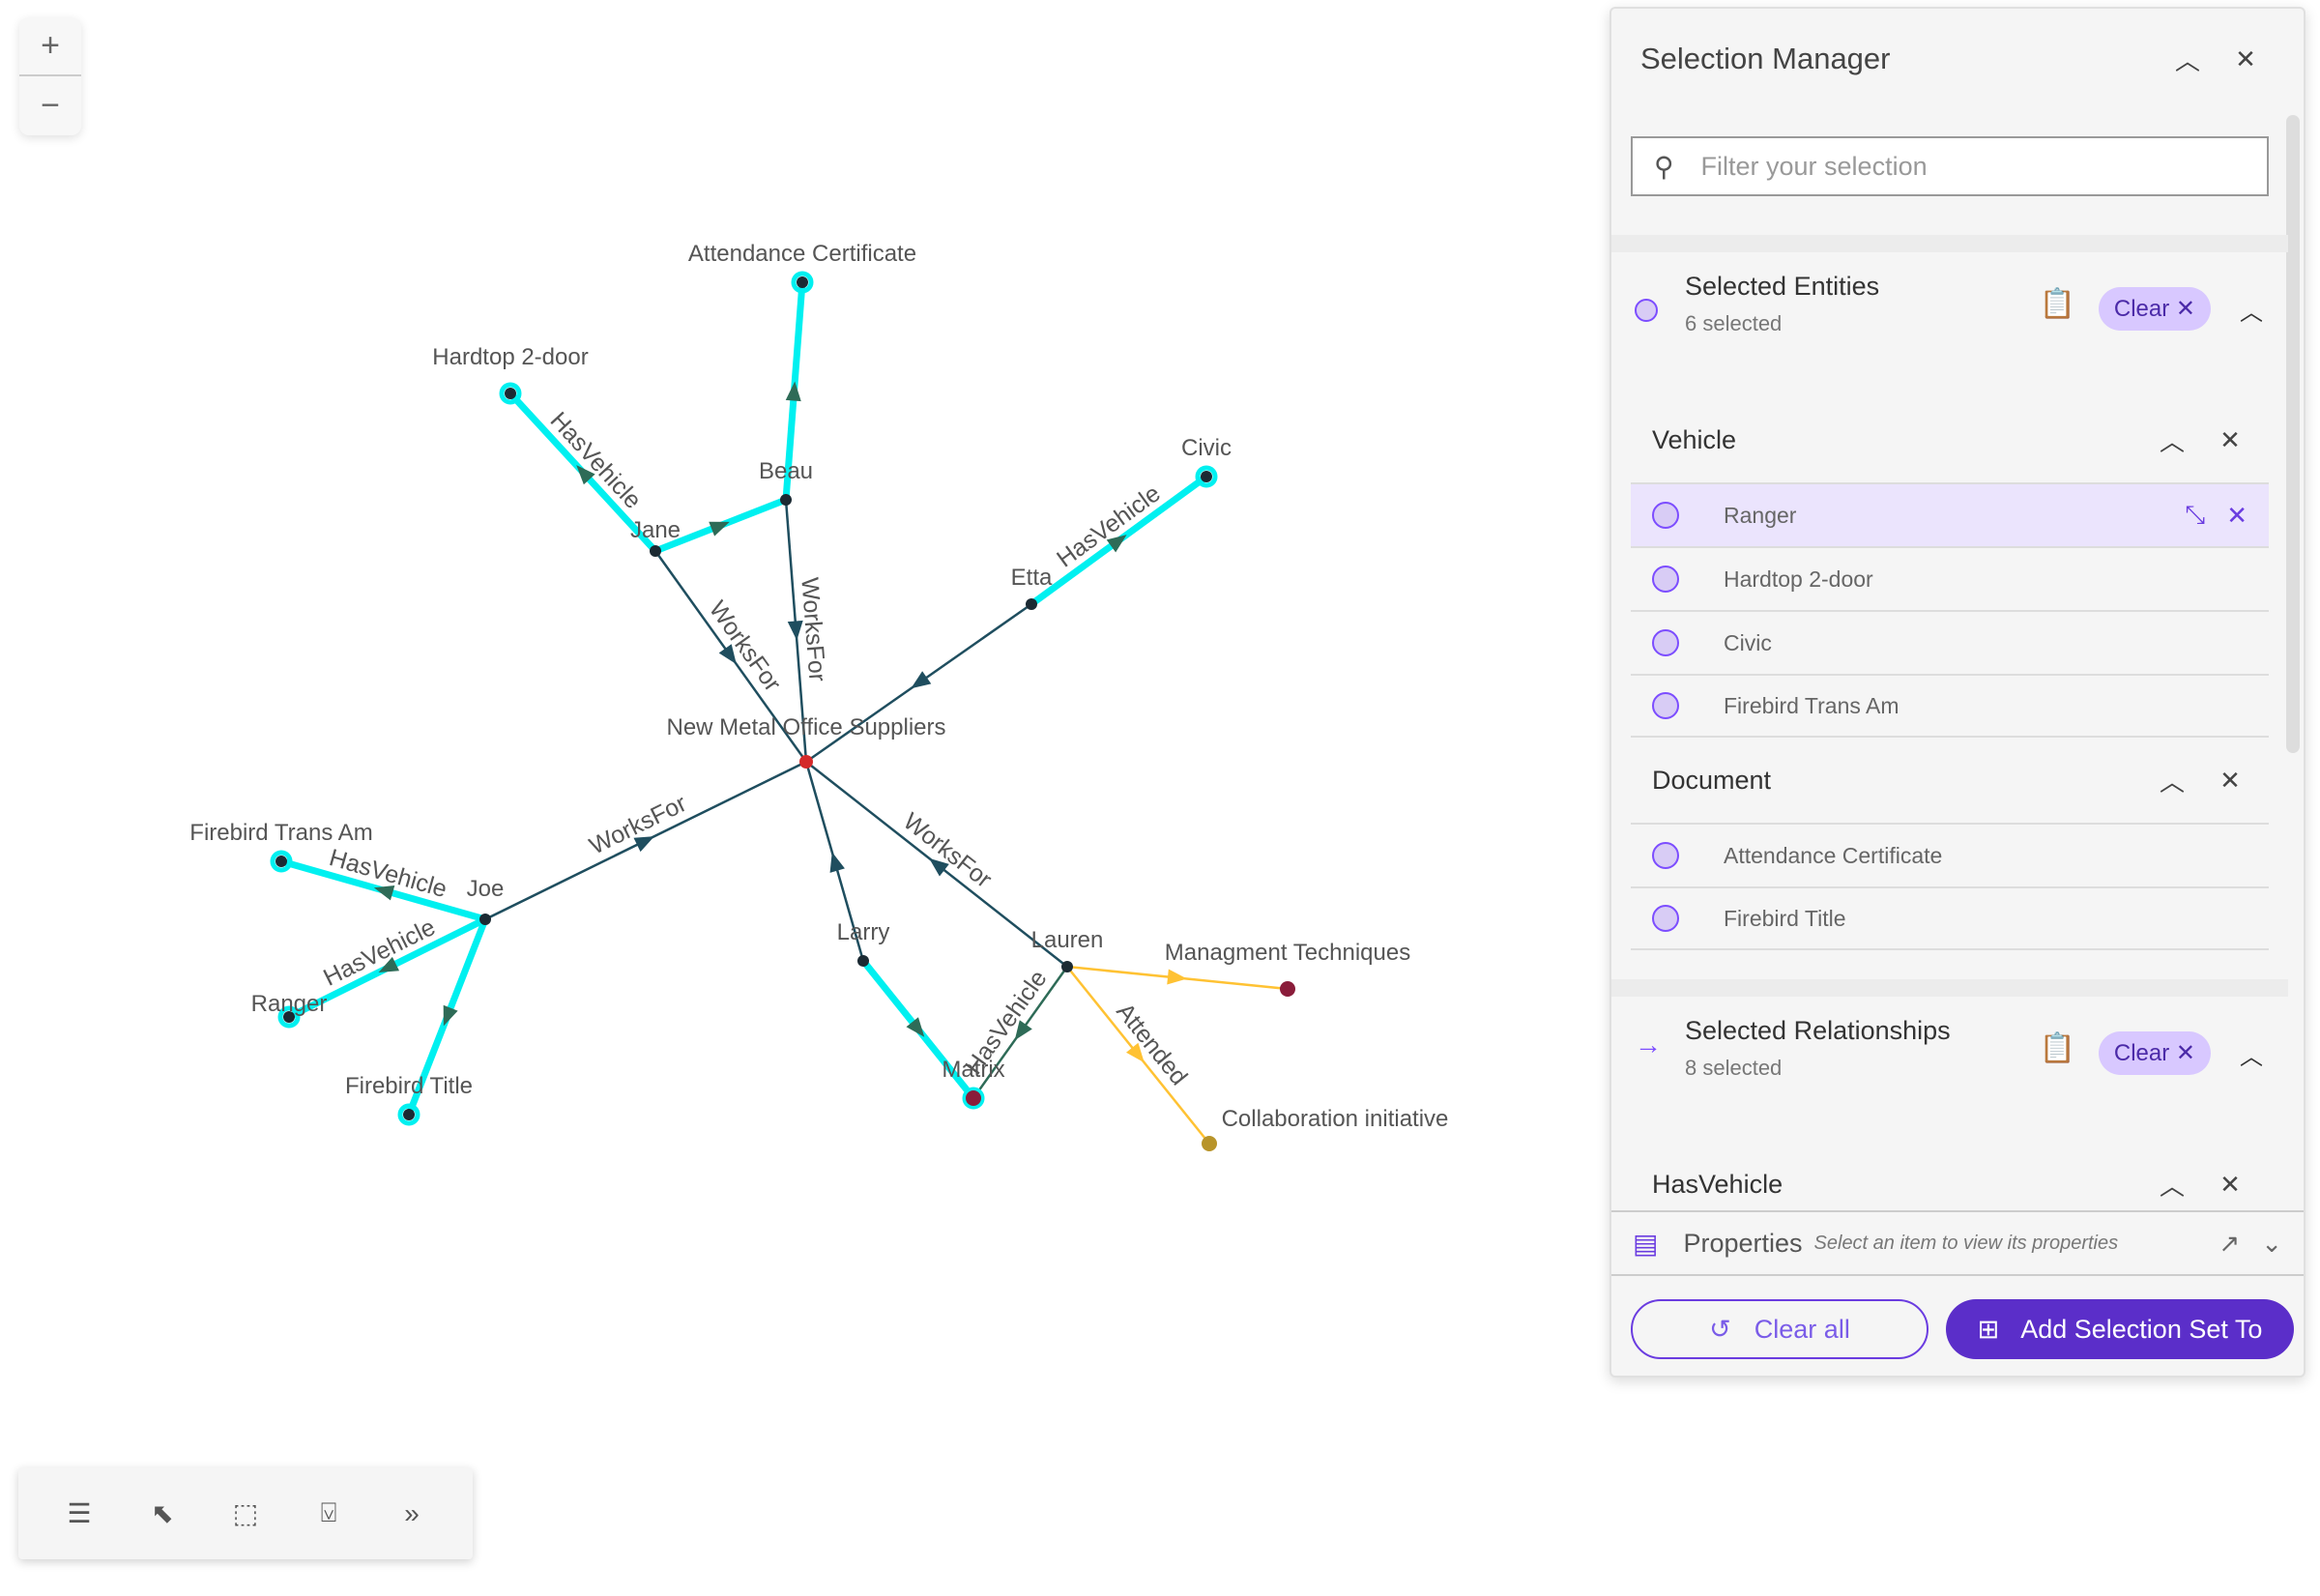  What do you see at coordinates (1950, 166) in the screenshot?
I see `filter-selection-input: ⚲ Filter your selection` at bounding box center [1950, 166].